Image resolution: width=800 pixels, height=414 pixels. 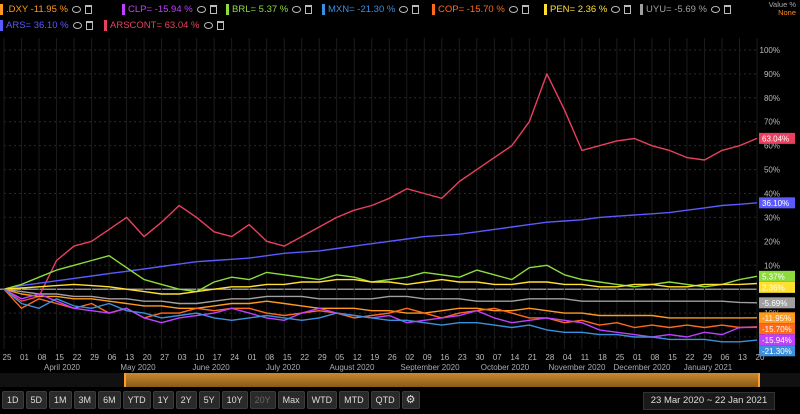 What do you see at coordinates (772, 265) in the screenshot?
I see `y-tick-label: 10%` at bounding box center [772, 265].